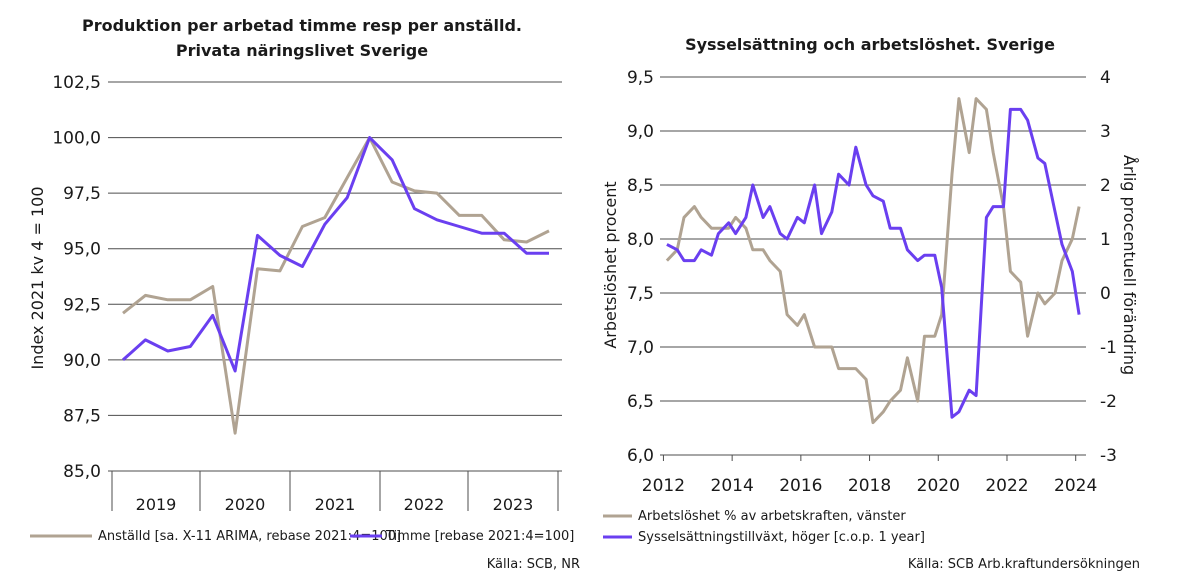 This screenshot has height=586, width=1177. Describe the element at coordinates (302, 50) in the screenshot. I see `left-chart-subtitle: Privata näringslivet Sverige` at that location.